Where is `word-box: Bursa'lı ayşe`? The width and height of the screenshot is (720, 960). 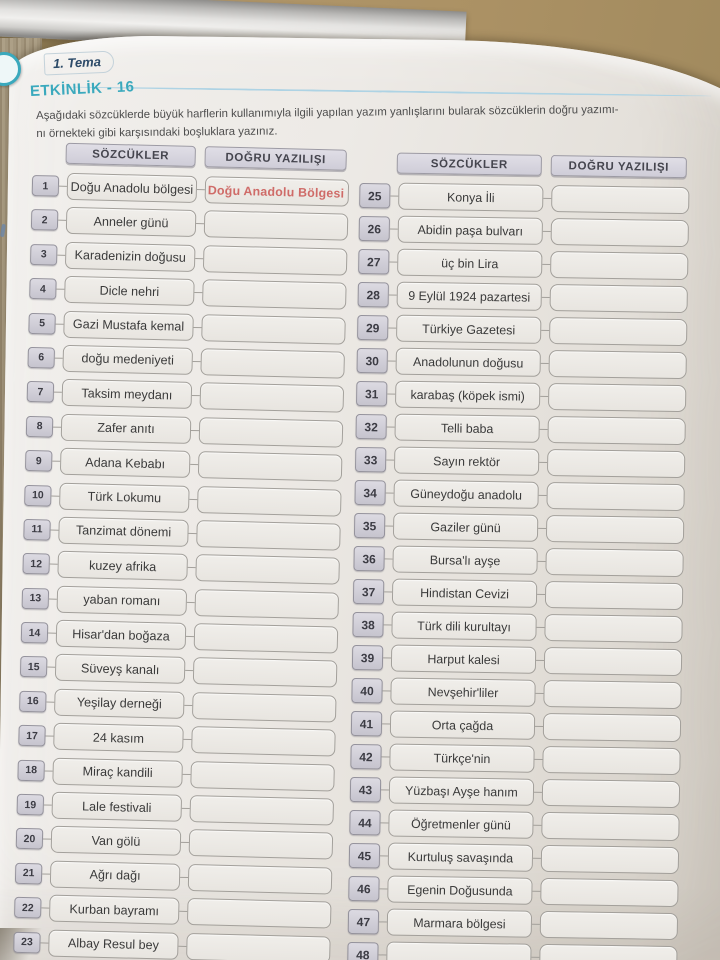 word-box: Bursa'lı ayşe is located at coordinates (465, 560).